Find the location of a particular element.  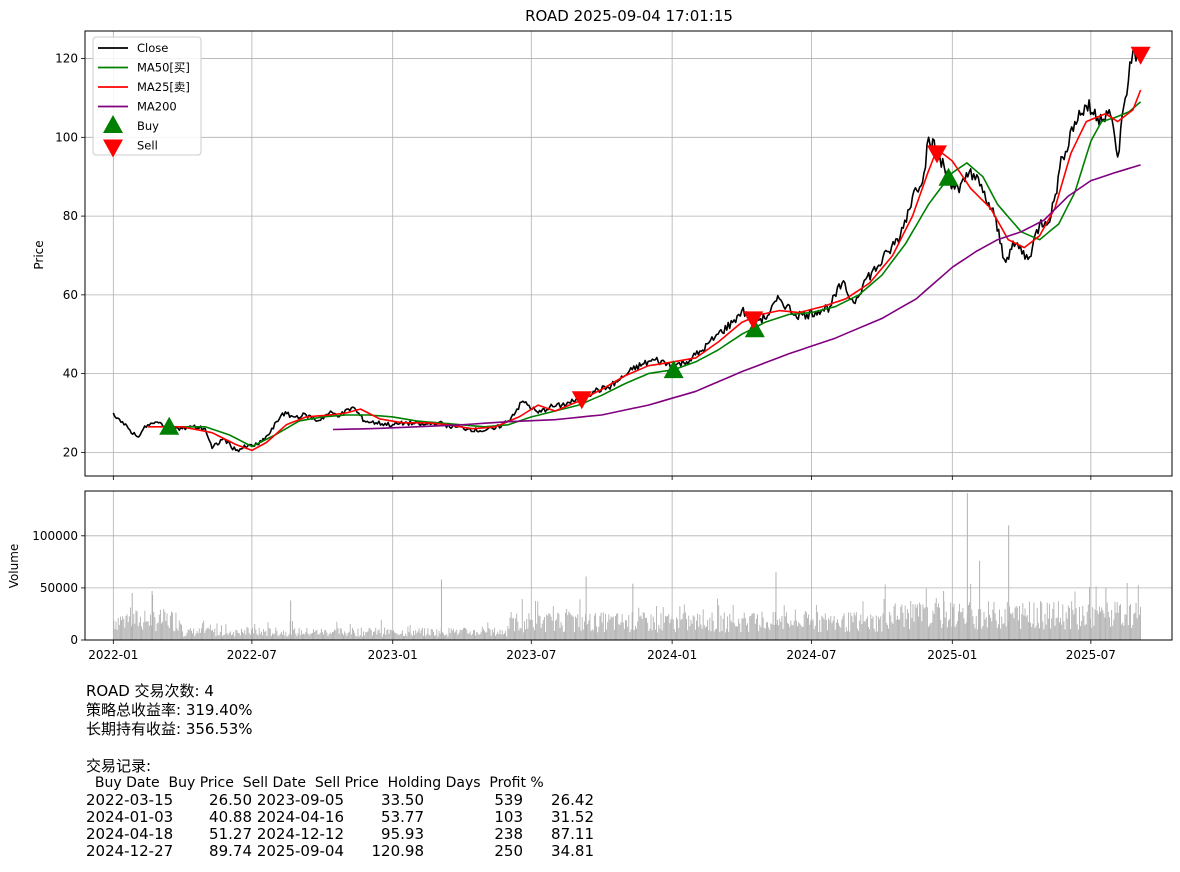

legend-label: Buy is located at coordinates (148, 126).